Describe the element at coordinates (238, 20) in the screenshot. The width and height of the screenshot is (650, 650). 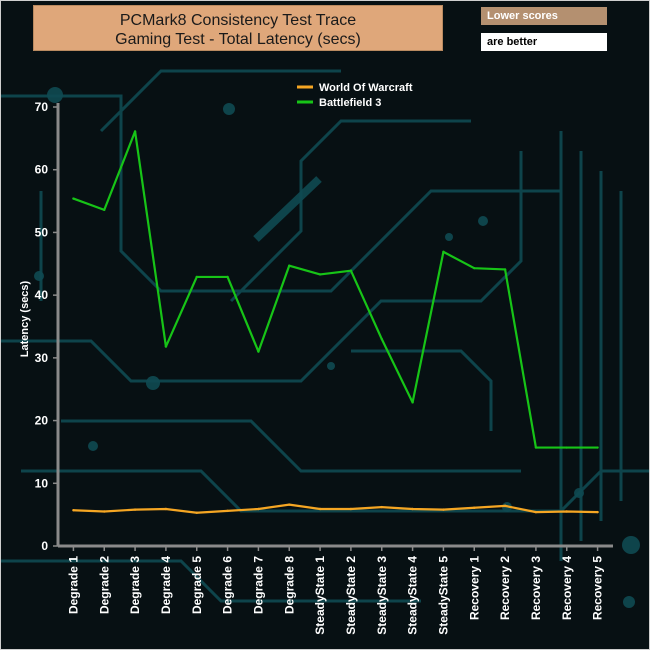
I see `chart-title-line-1: PCMark8 Consistency Test Trace` at that location.